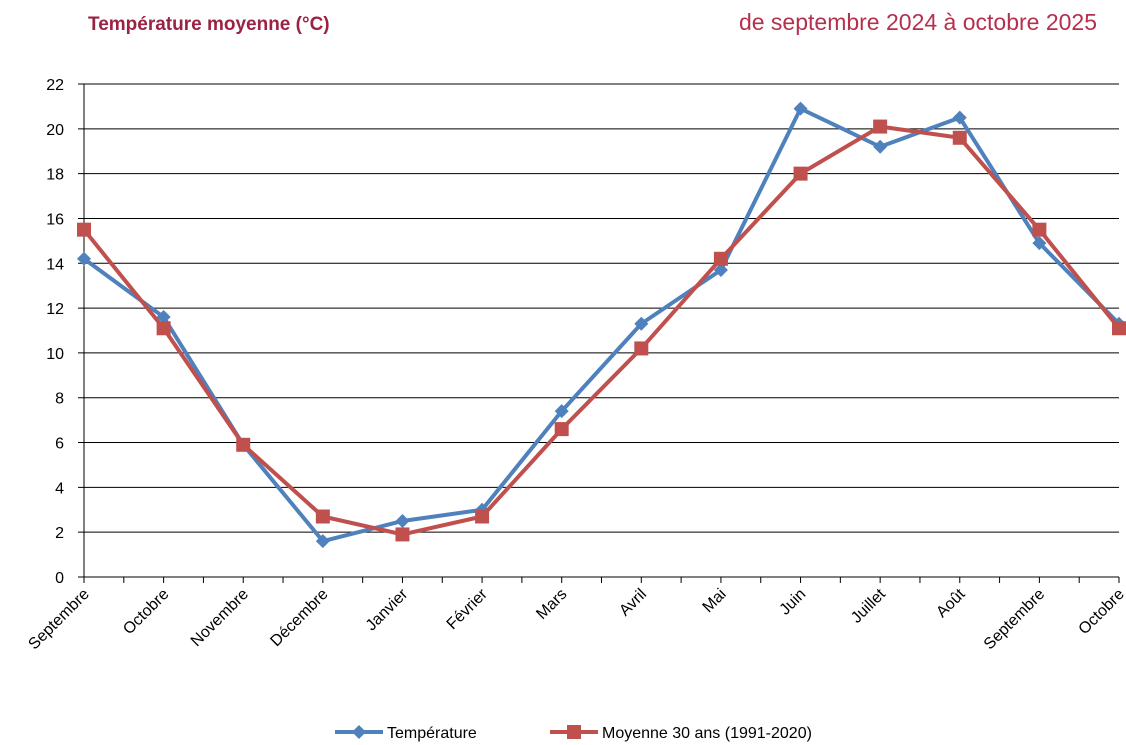 This screenshot has width=1126, height=745. I want to click on x-tick-label: Juillet, so click(868, 605).